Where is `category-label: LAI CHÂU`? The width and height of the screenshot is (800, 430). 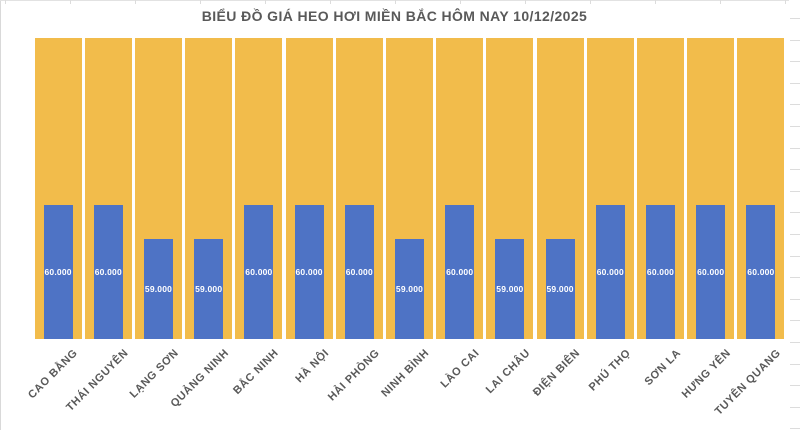
category-label: LAI CHÂU is located at coordinates (508, 372).